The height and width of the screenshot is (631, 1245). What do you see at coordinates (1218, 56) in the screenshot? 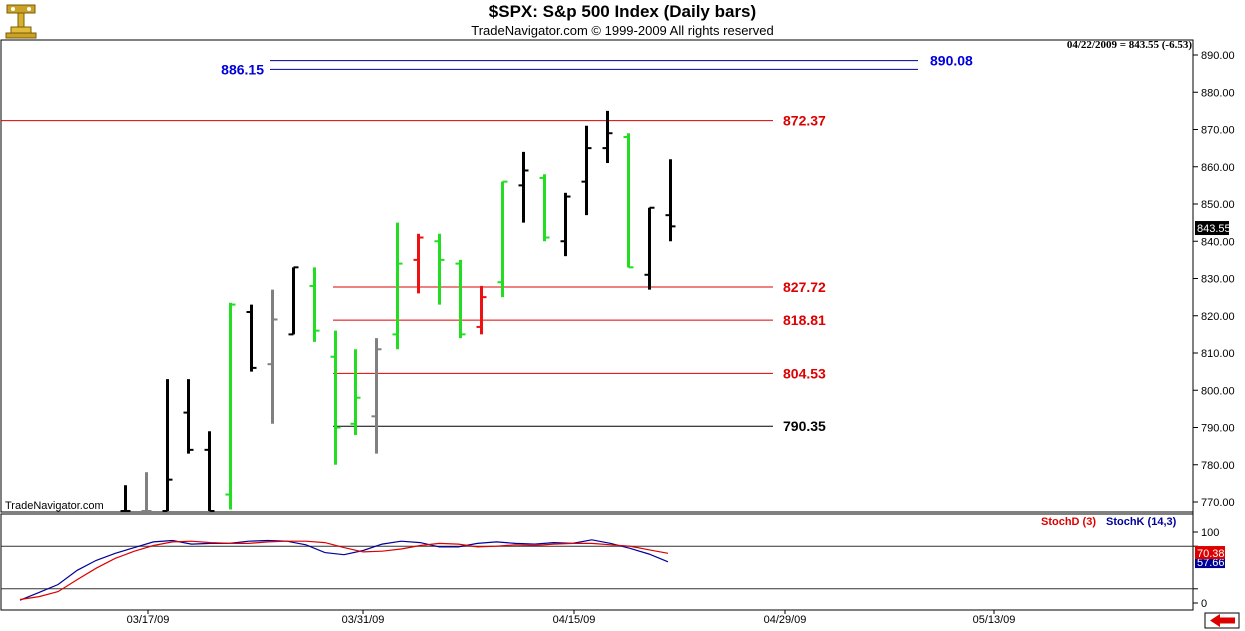
I see `price-tick-label: 890.00` at bounding box center [1218, 56].